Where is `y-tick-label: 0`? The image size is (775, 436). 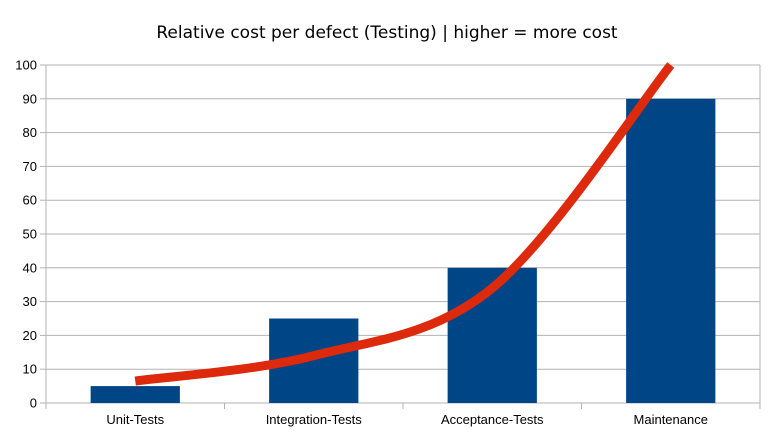 y-tick-label: 0 is located at coordinates (33, 403).